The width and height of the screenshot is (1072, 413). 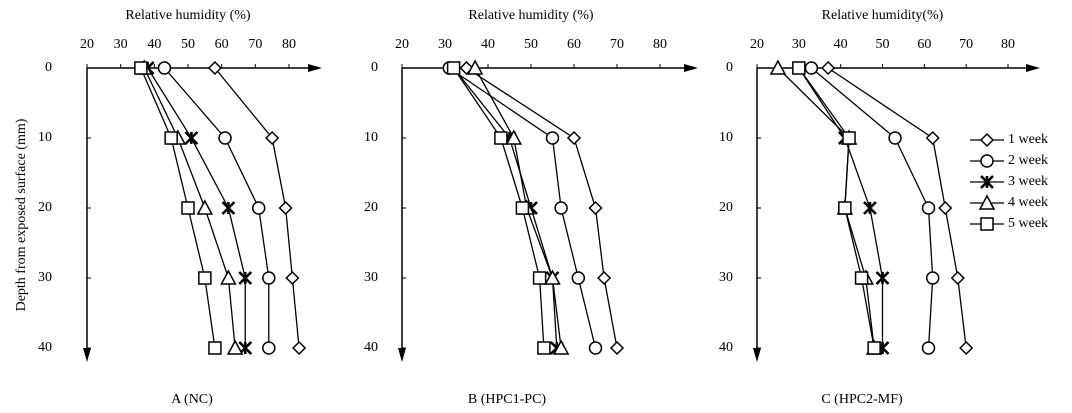 I want to click on legend-label: 4 week, so click(x=1028, y=202).